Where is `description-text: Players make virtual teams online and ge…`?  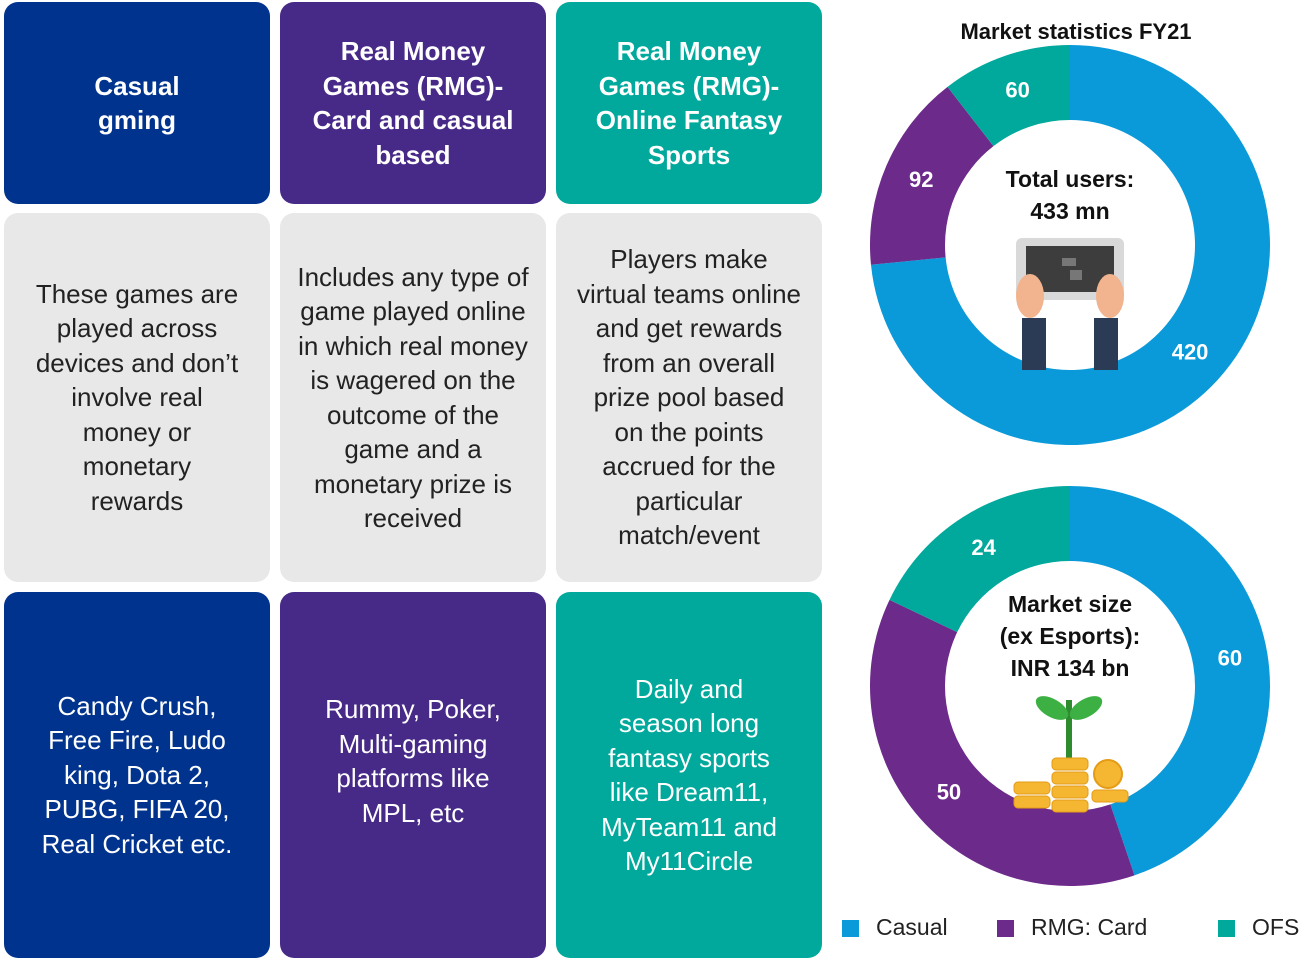
description-text: Players make virtual teams online and ge… is located at coordinates (689, 397).